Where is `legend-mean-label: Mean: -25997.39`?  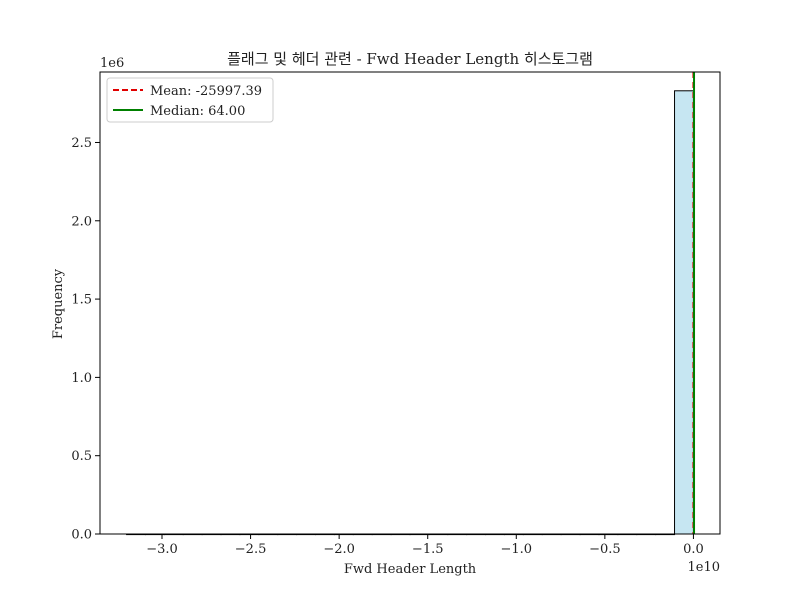 legend-mean-label: Mean: -25997.39 is located at coordinates (206, 91).